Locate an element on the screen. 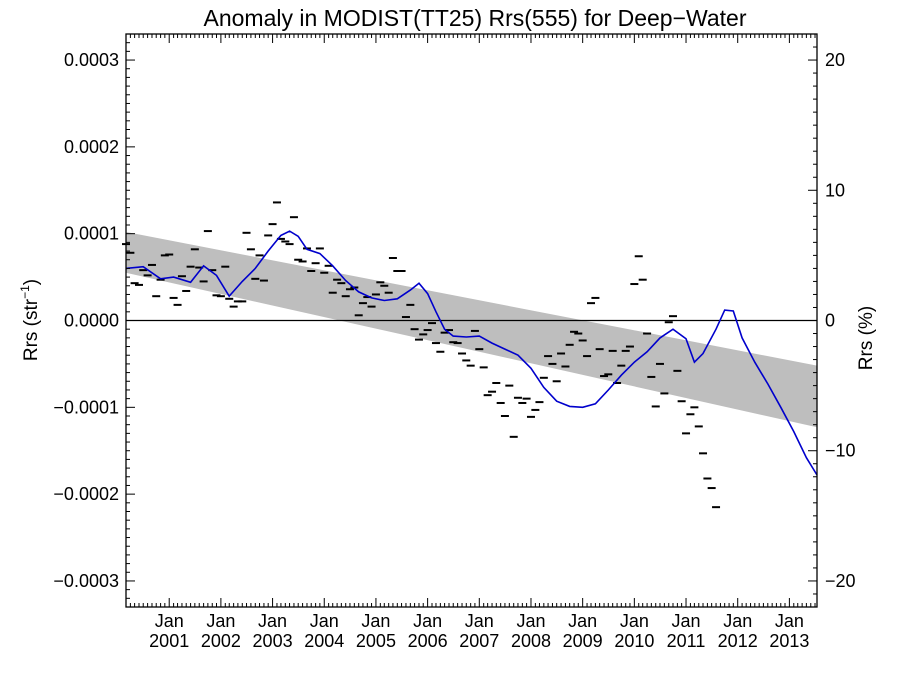 This screenshot has height=680, width=900. y-axis-left-label-text: Rrs (str is located at coordinates (31, 329).